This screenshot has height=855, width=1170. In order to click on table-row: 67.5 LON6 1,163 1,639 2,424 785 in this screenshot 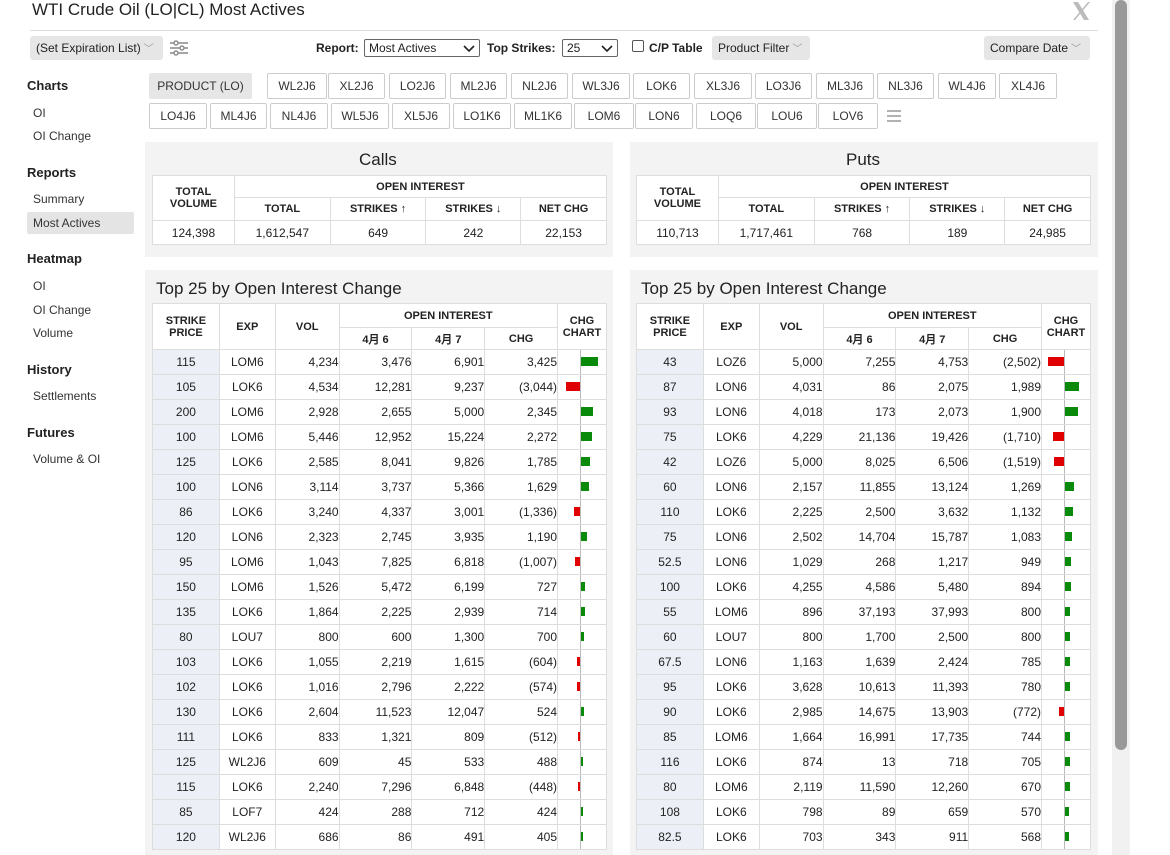, I will do `click(863, 662)`.